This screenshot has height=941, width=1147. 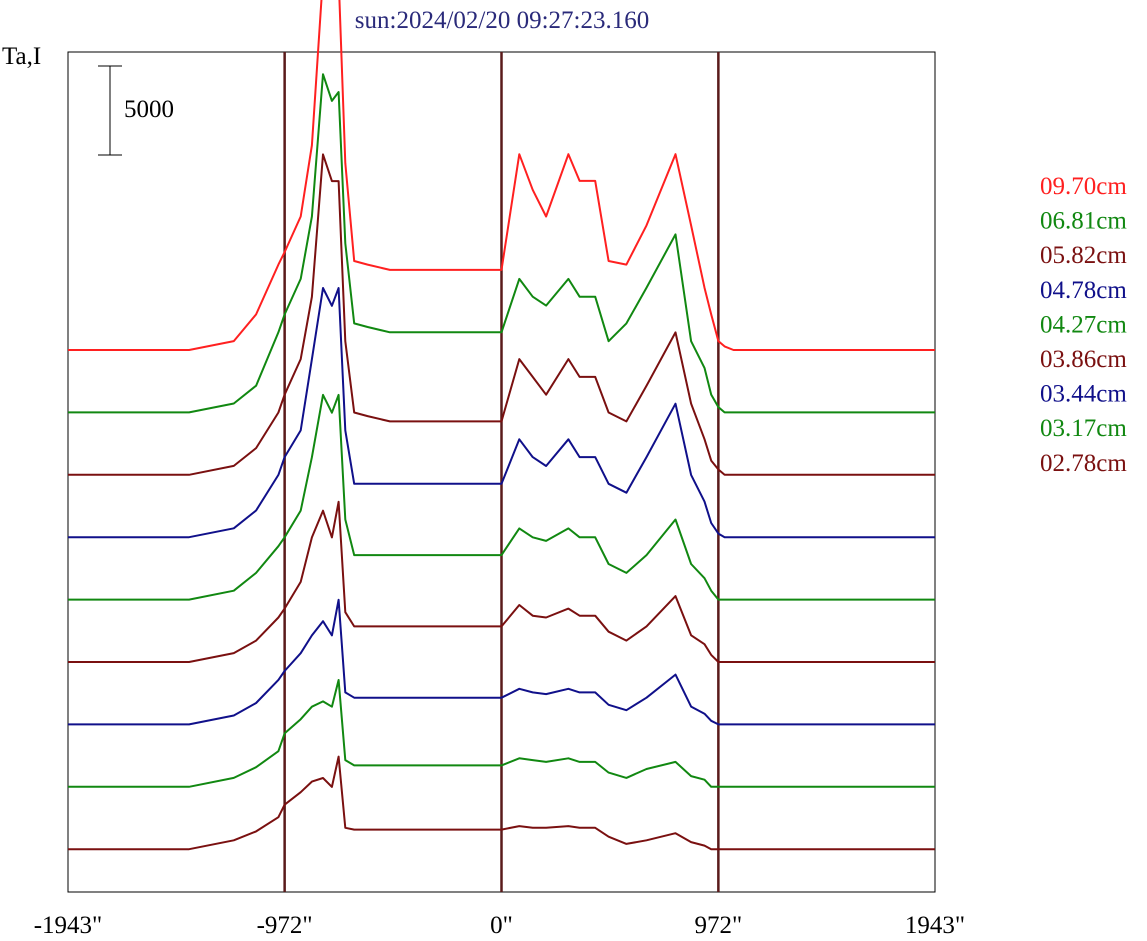 What do you see at coordinates (502, 20) in the screenshot?
I see `chart-title: sun:2024/02/20 09:27:23.160` at bounding box center [502, 20].